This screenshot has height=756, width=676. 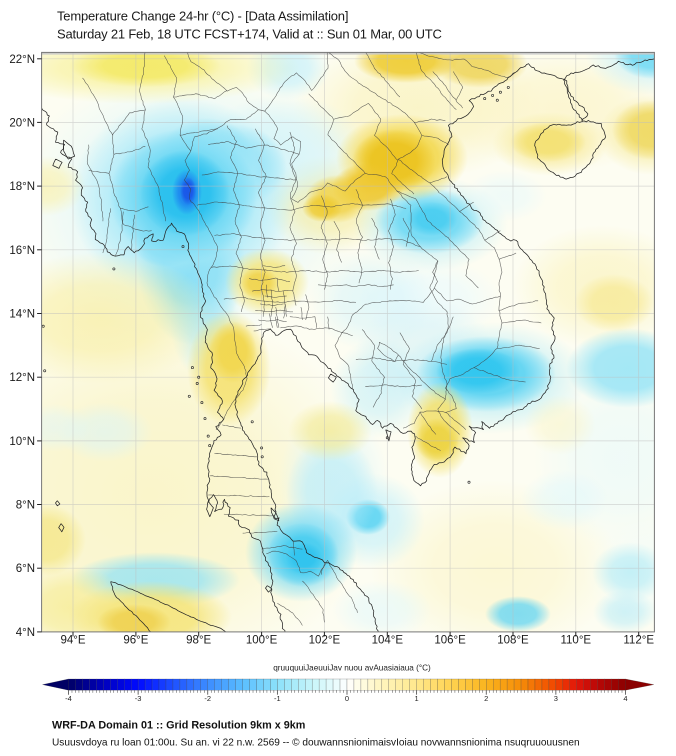 What do you see at coordinates (325, 641) in the screenshot?
I see `svg-text: 102°E` at bounding box center [325, 641].